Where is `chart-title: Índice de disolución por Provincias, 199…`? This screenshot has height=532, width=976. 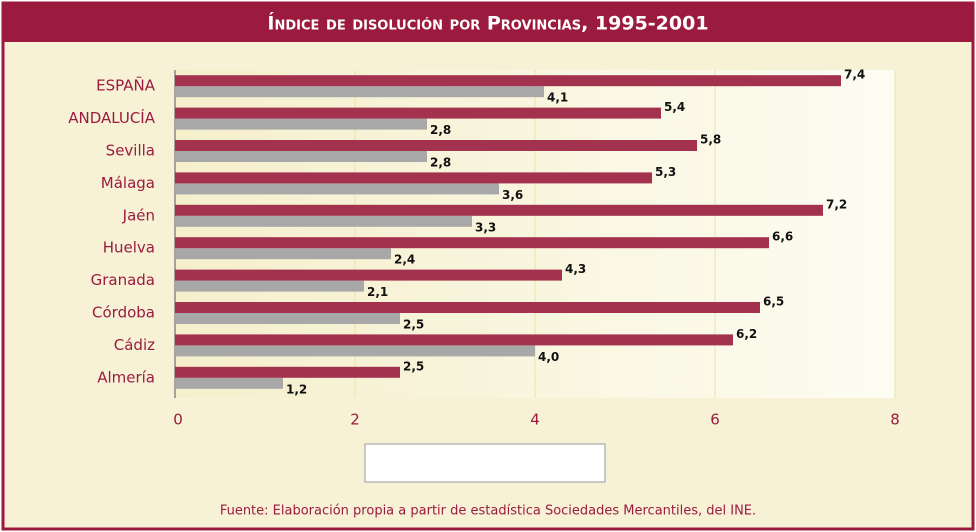
chart-title: Índice de disolución por Provincias, 199… is located at coordinates (487, 23).